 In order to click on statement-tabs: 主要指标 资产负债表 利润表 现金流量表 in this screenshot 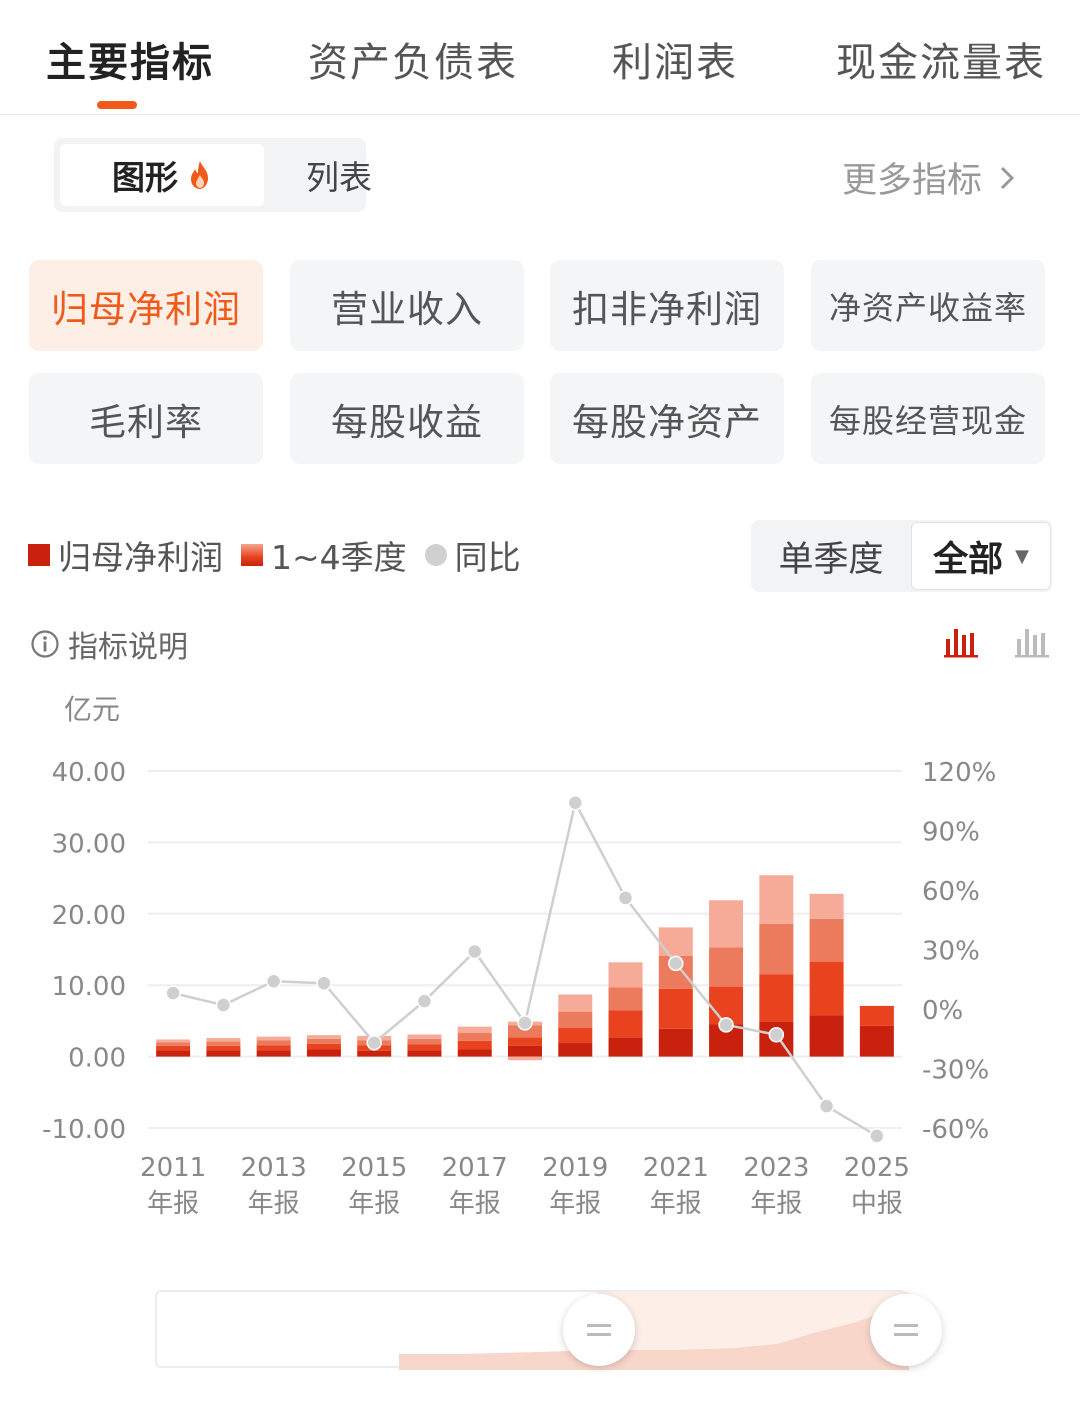, I will do `click(540, 57)`.